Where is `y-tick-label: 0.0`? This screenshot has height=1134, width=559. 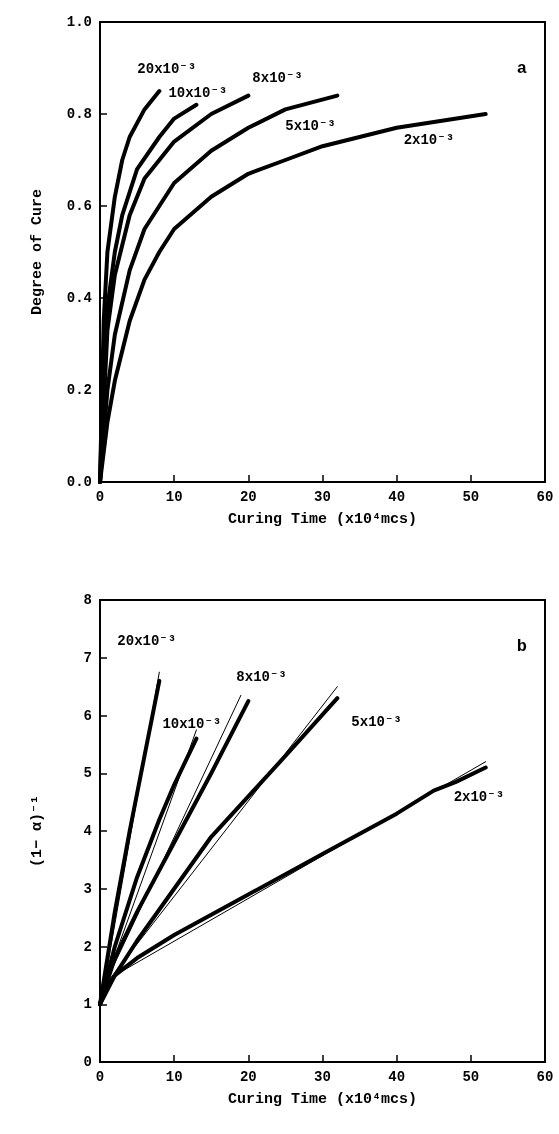
y-tick-label: 0.0 is located at coordinates (79, 482).